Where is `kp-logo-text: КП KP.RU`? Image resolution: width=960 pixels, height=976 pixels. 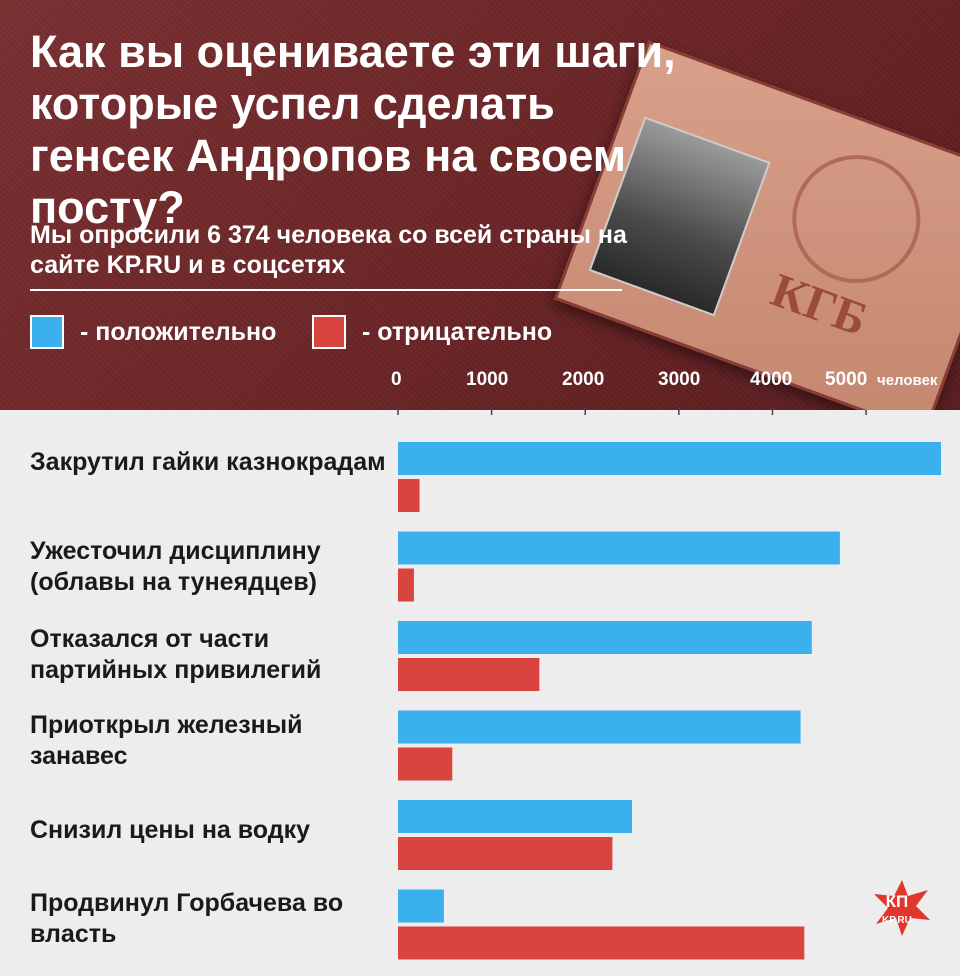
kp-logo-text: КП KP.RU is located at coordinates (897, 911).